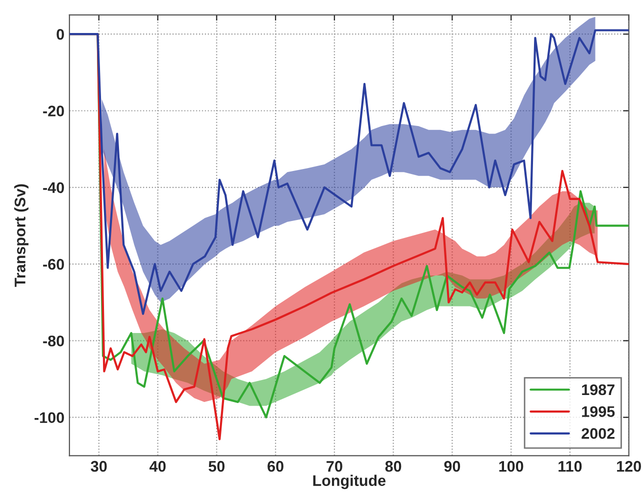 This screenshot has height=498, width=643. Describe the element at coordinates (598, 412) in the screenshot. I see `legend-label: 1995` at that location.